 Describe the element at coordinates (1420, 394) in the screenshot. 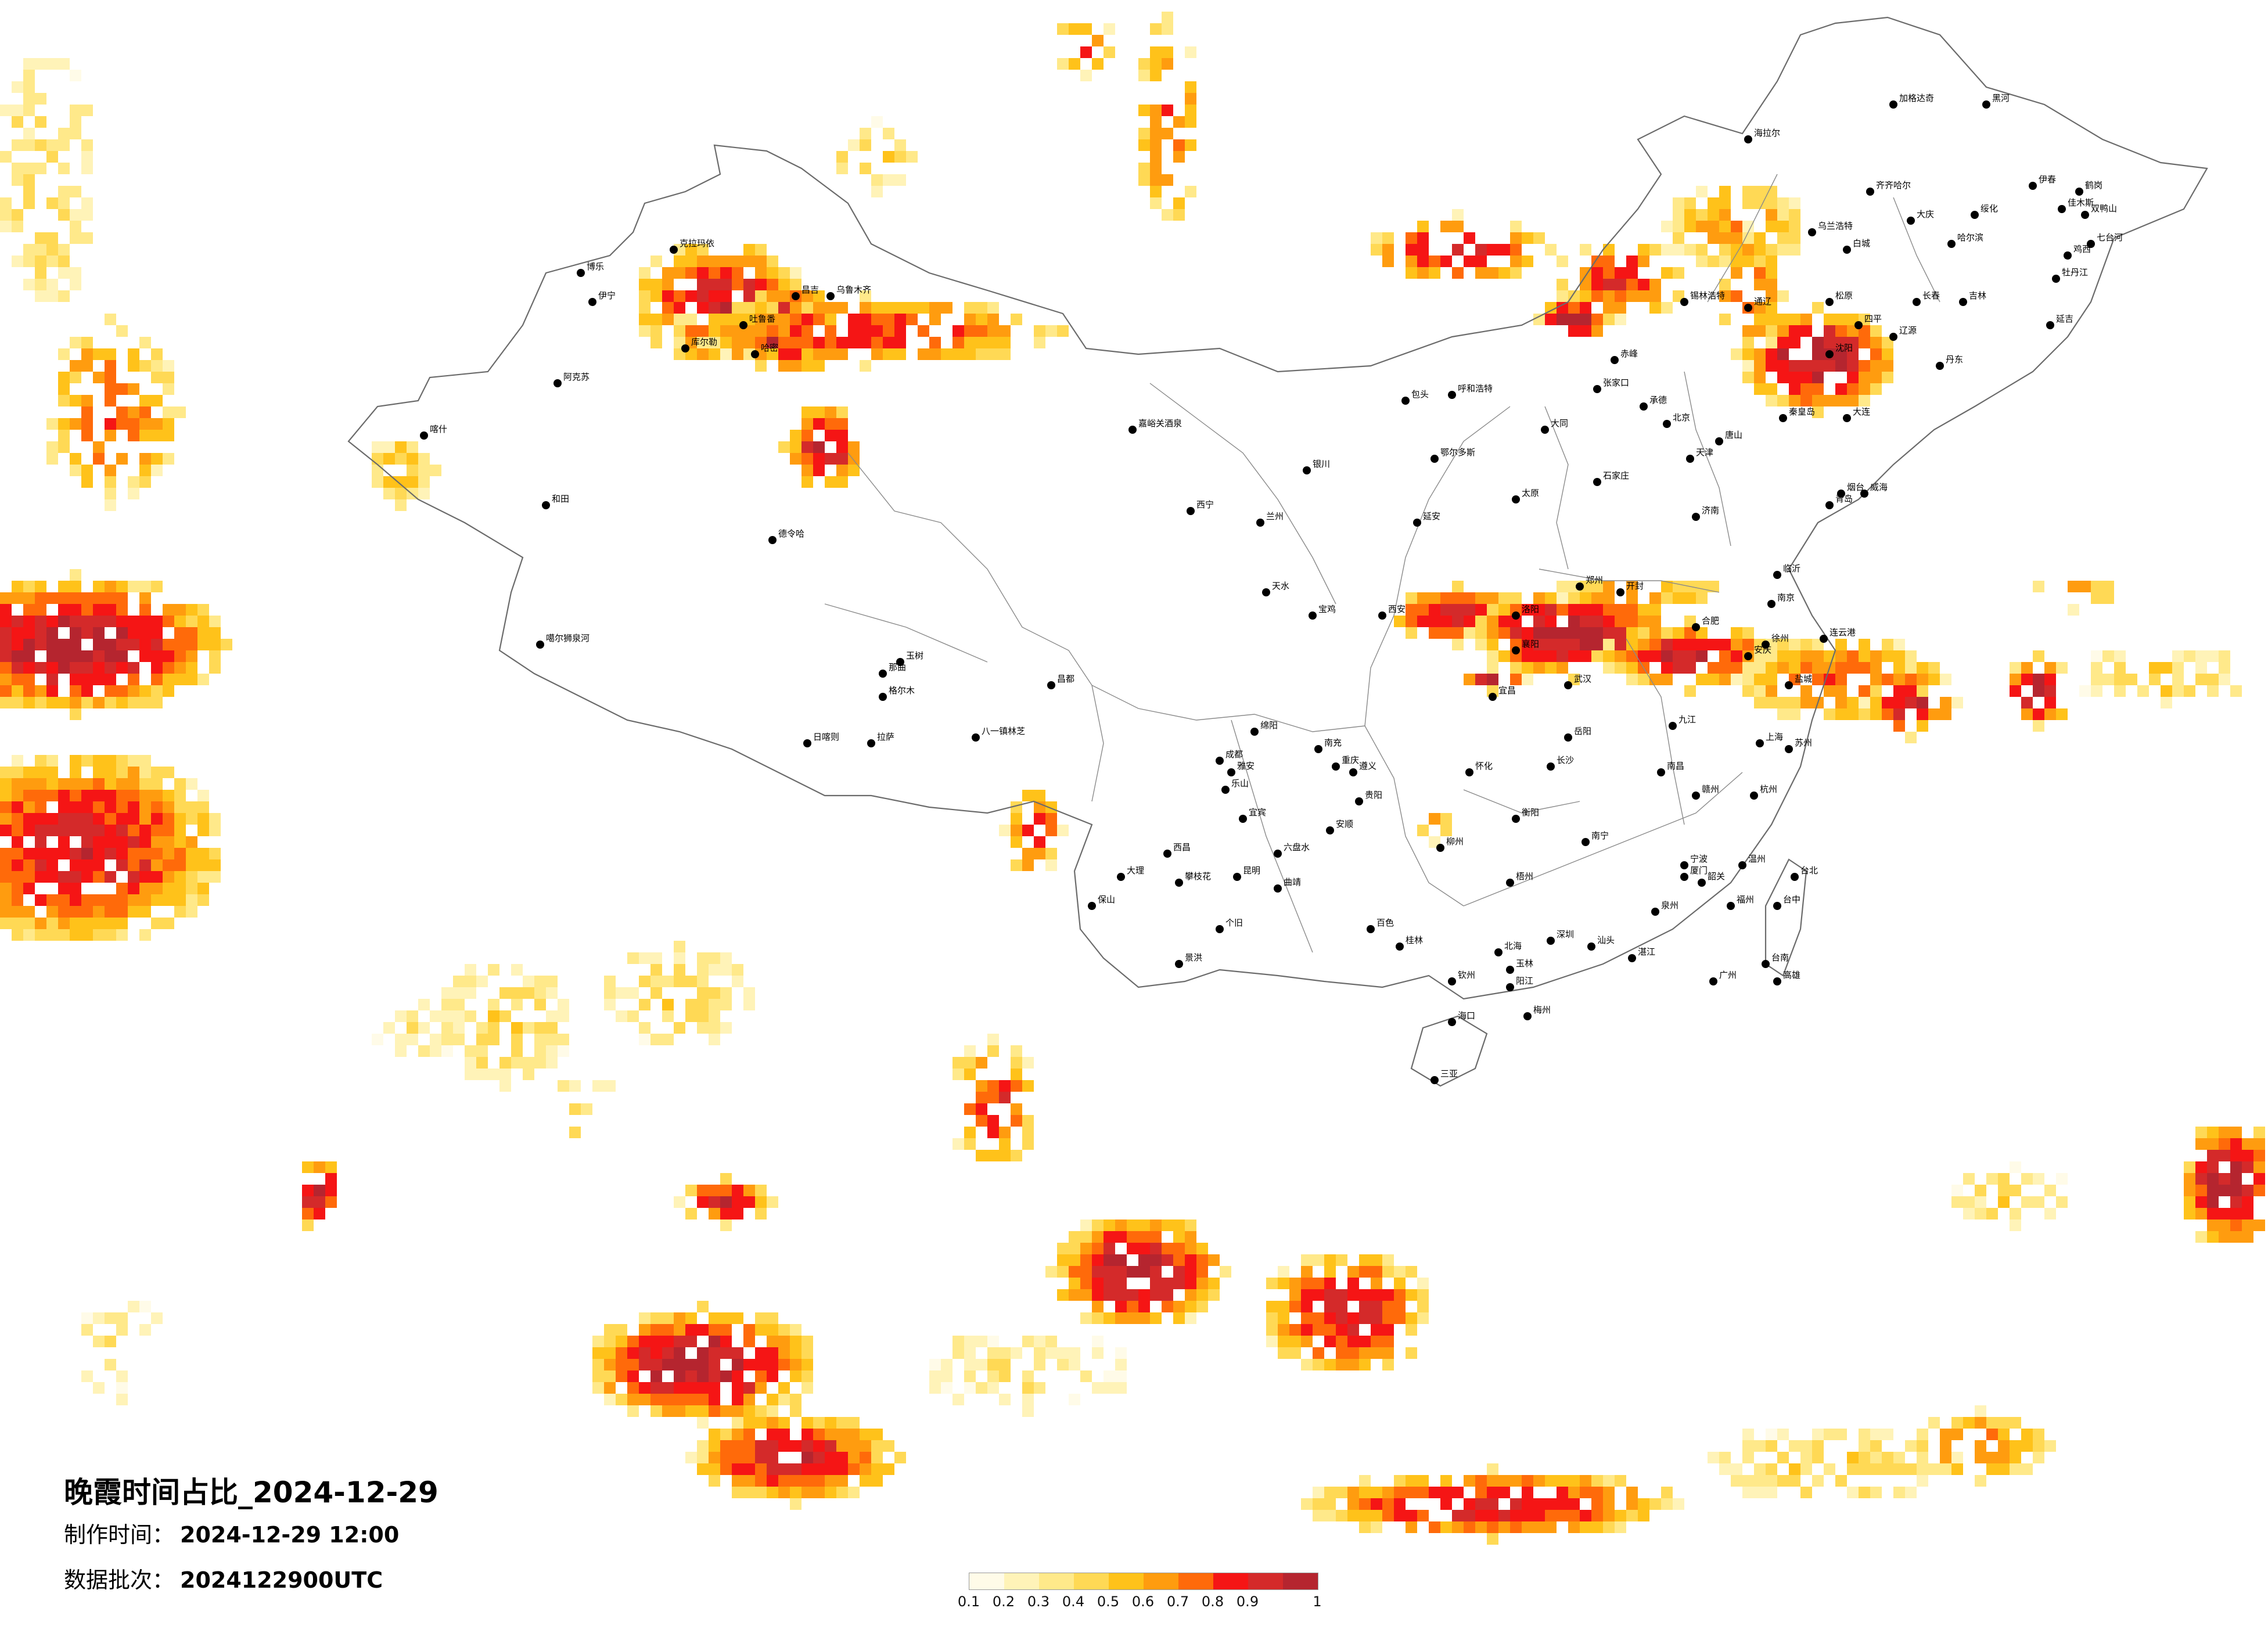

I see `city-label: 包头` at that location.